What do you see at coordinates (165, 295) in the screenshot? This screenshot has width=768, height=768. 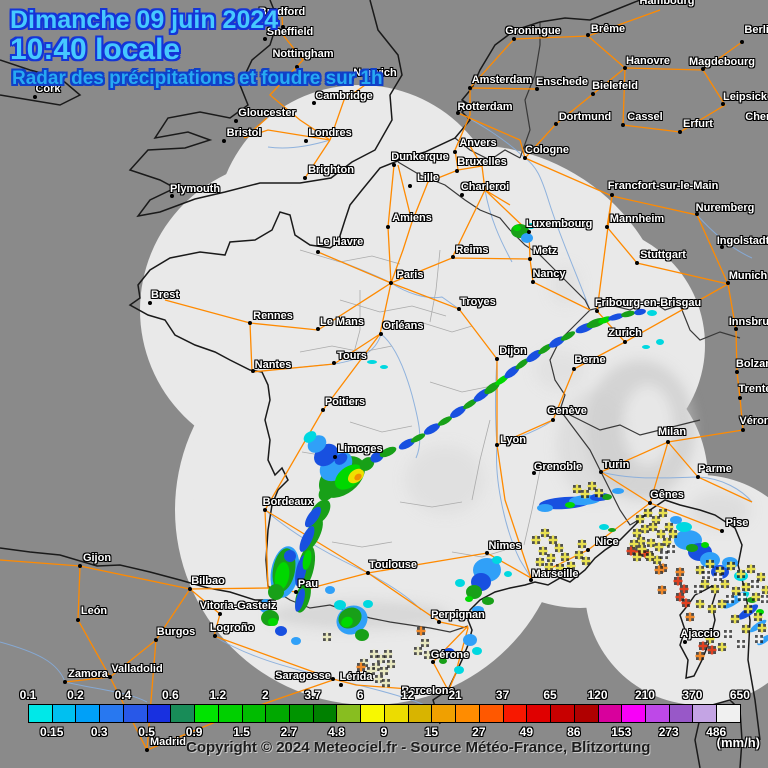 I see `city-label: Brest` at bounding box center [165, 295].